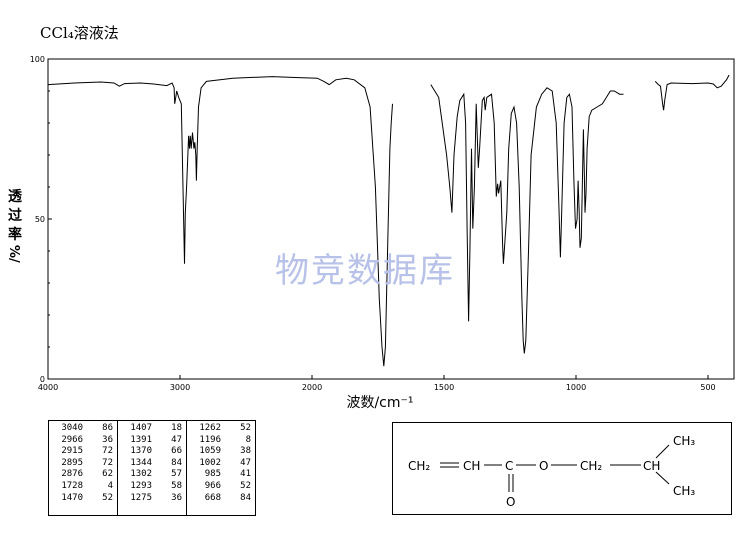  I want to click on peak-row: 985 41, so click(222, 475).